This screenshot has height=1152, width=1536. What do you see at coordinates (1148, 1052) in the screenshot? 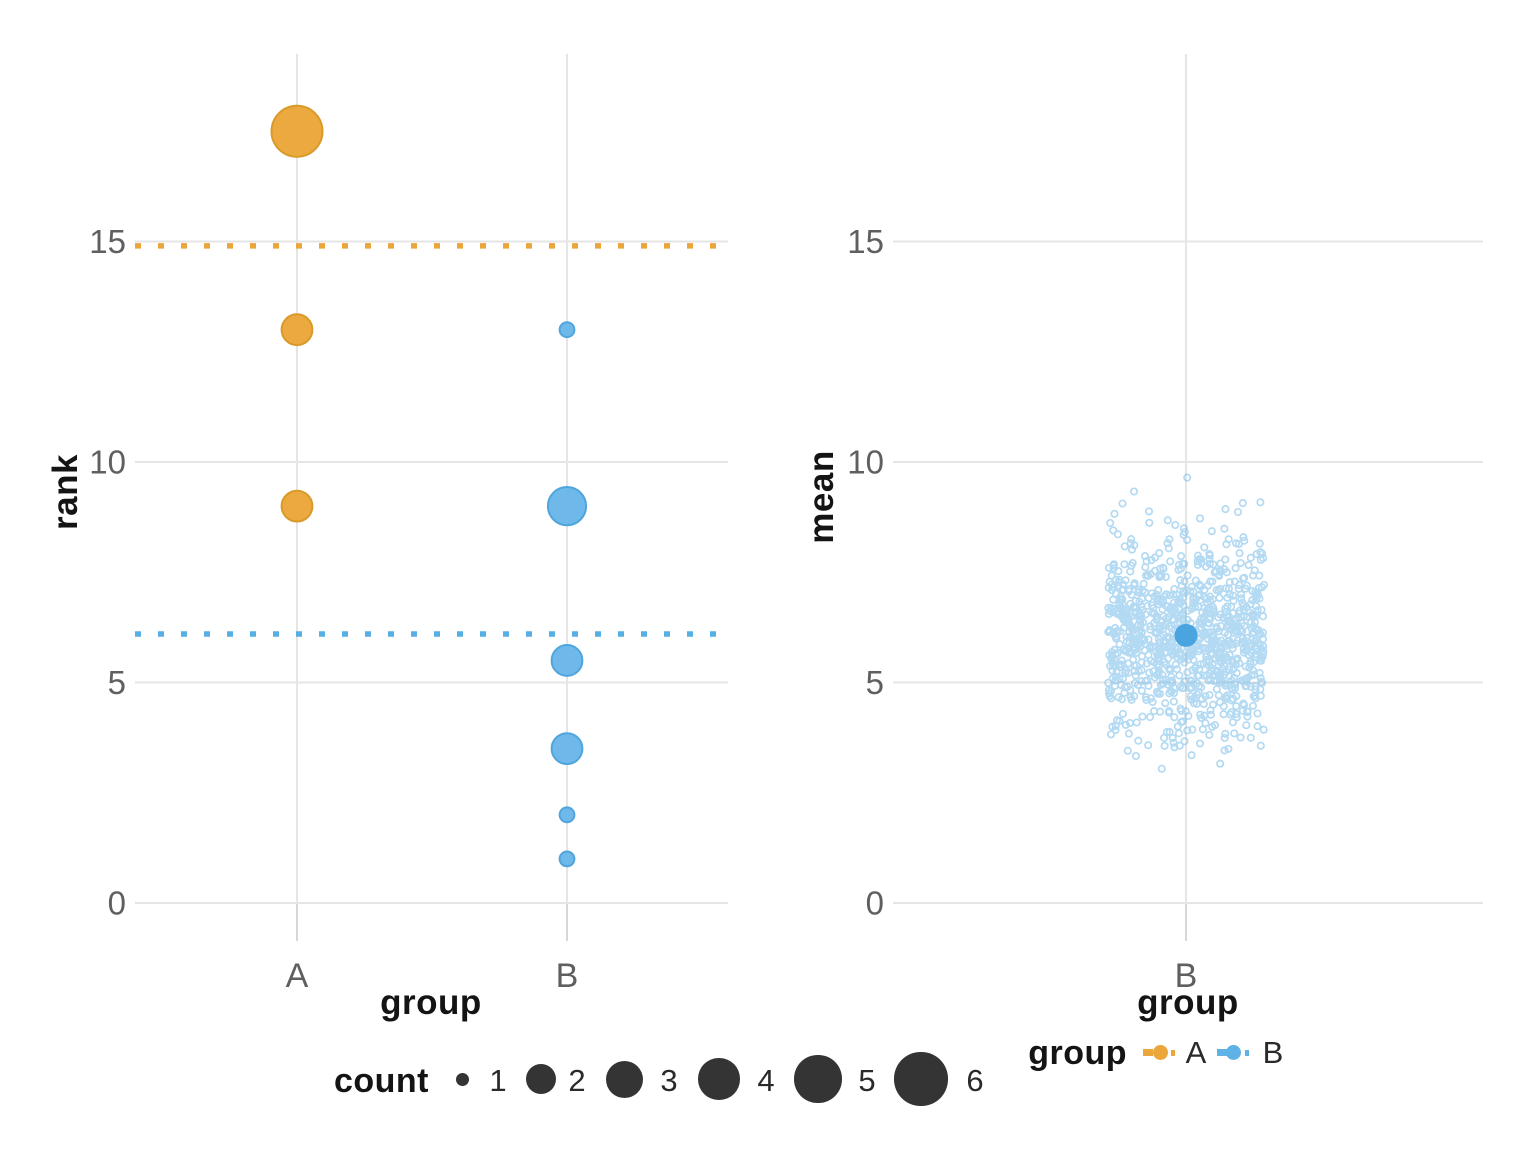
I see `group-a-legend-key-dash-icon` at bounding box center [1148, 1052].